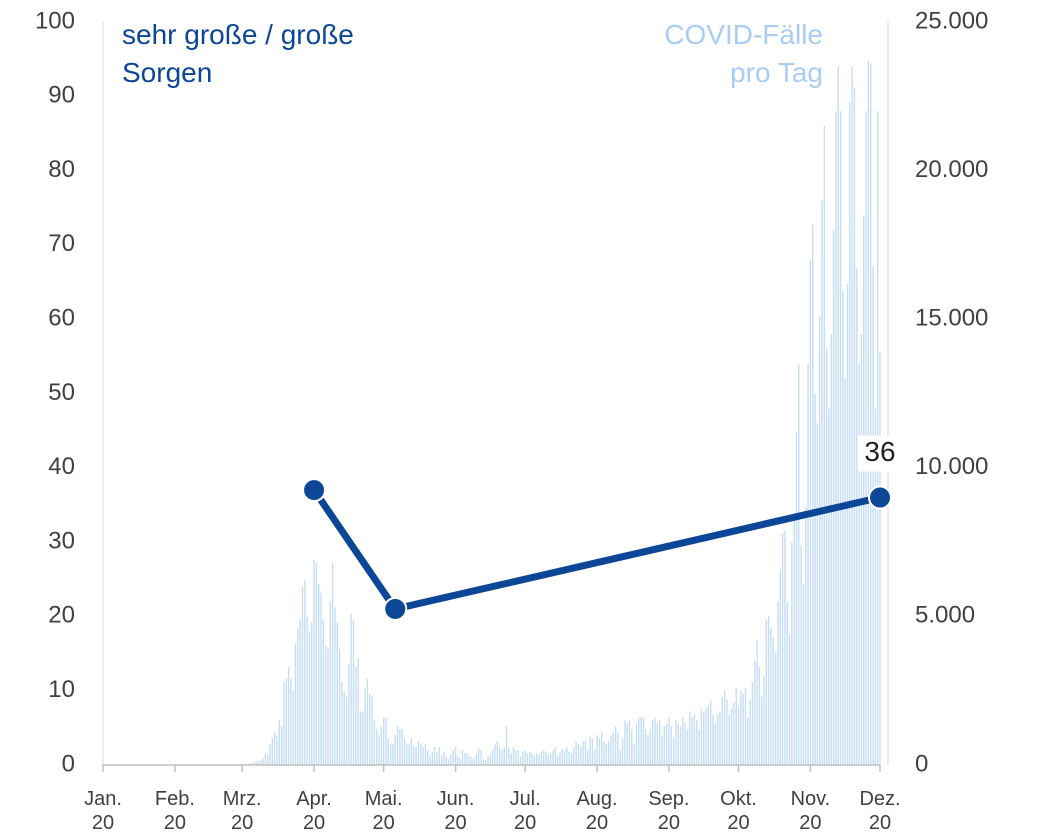 The image size is (1041, 837). What do you see at coordinates (455, 811) in the screenshot?
I see `x-tick-label: Jun. 20` at bounding box center [455, 811].